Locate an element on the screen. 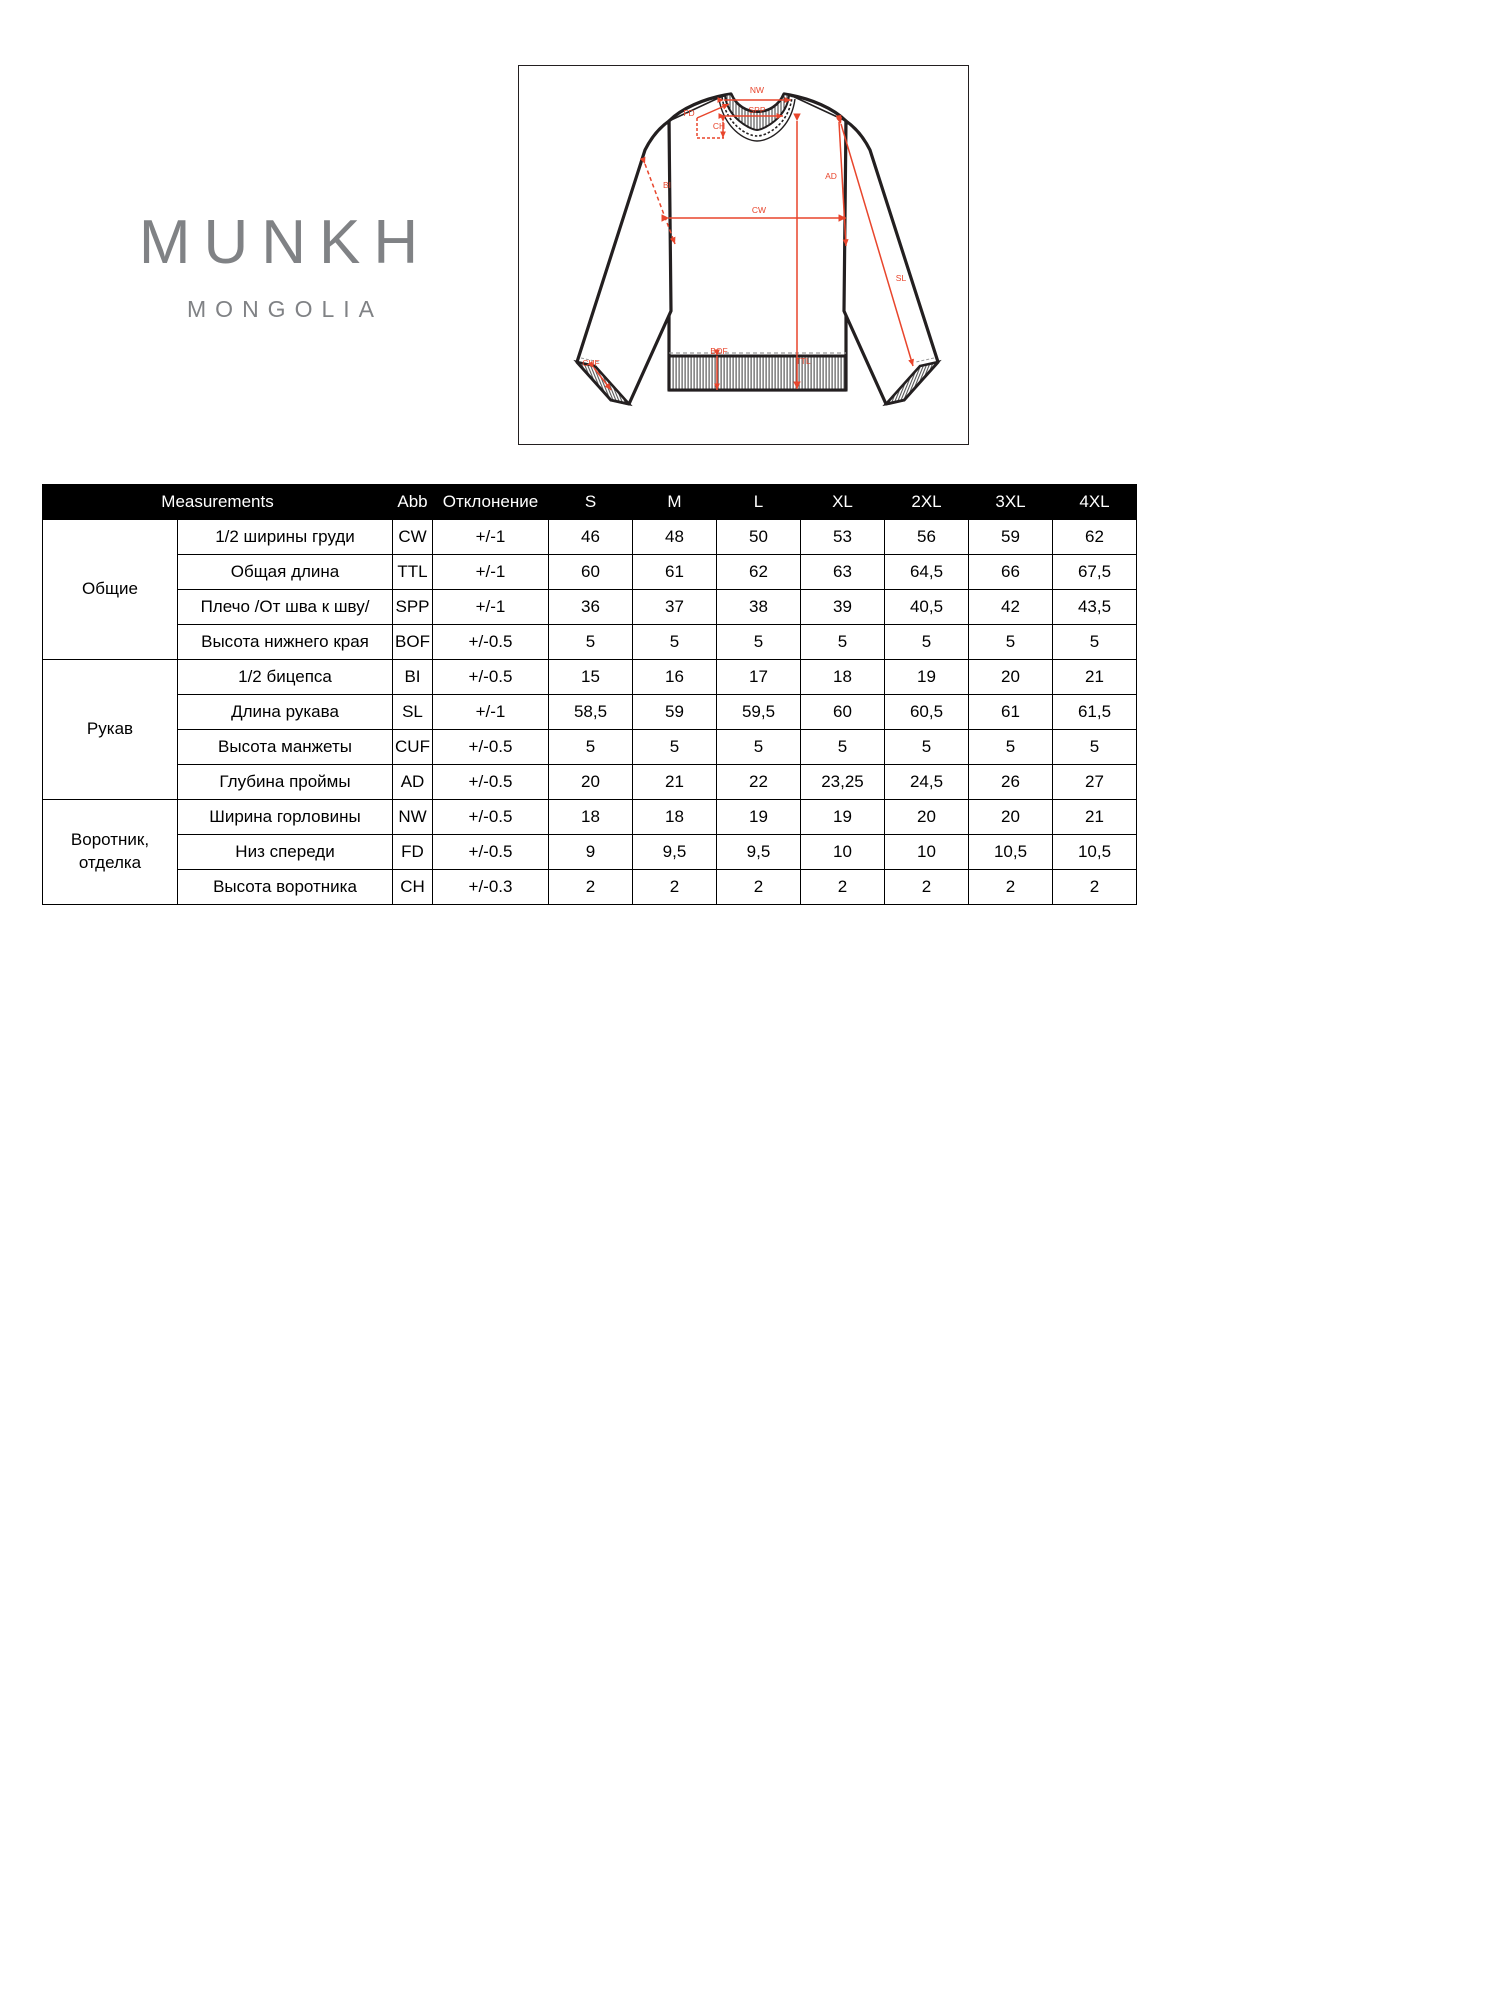 This screenshot has width=1500, height=2000. cell-3xl: 42 is located at coordinates (1010, 607).